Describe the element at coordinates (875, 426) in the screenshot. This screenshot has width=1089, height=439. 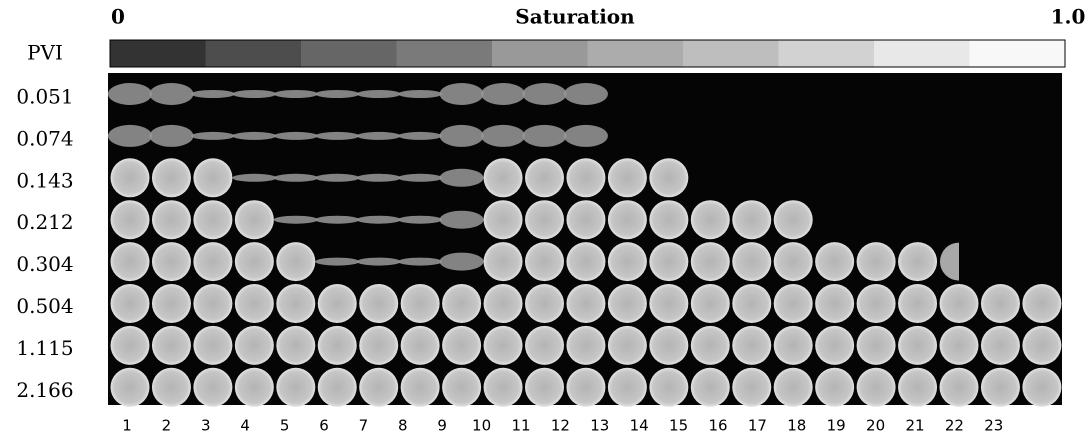
I see `column-label: 20` at that location.